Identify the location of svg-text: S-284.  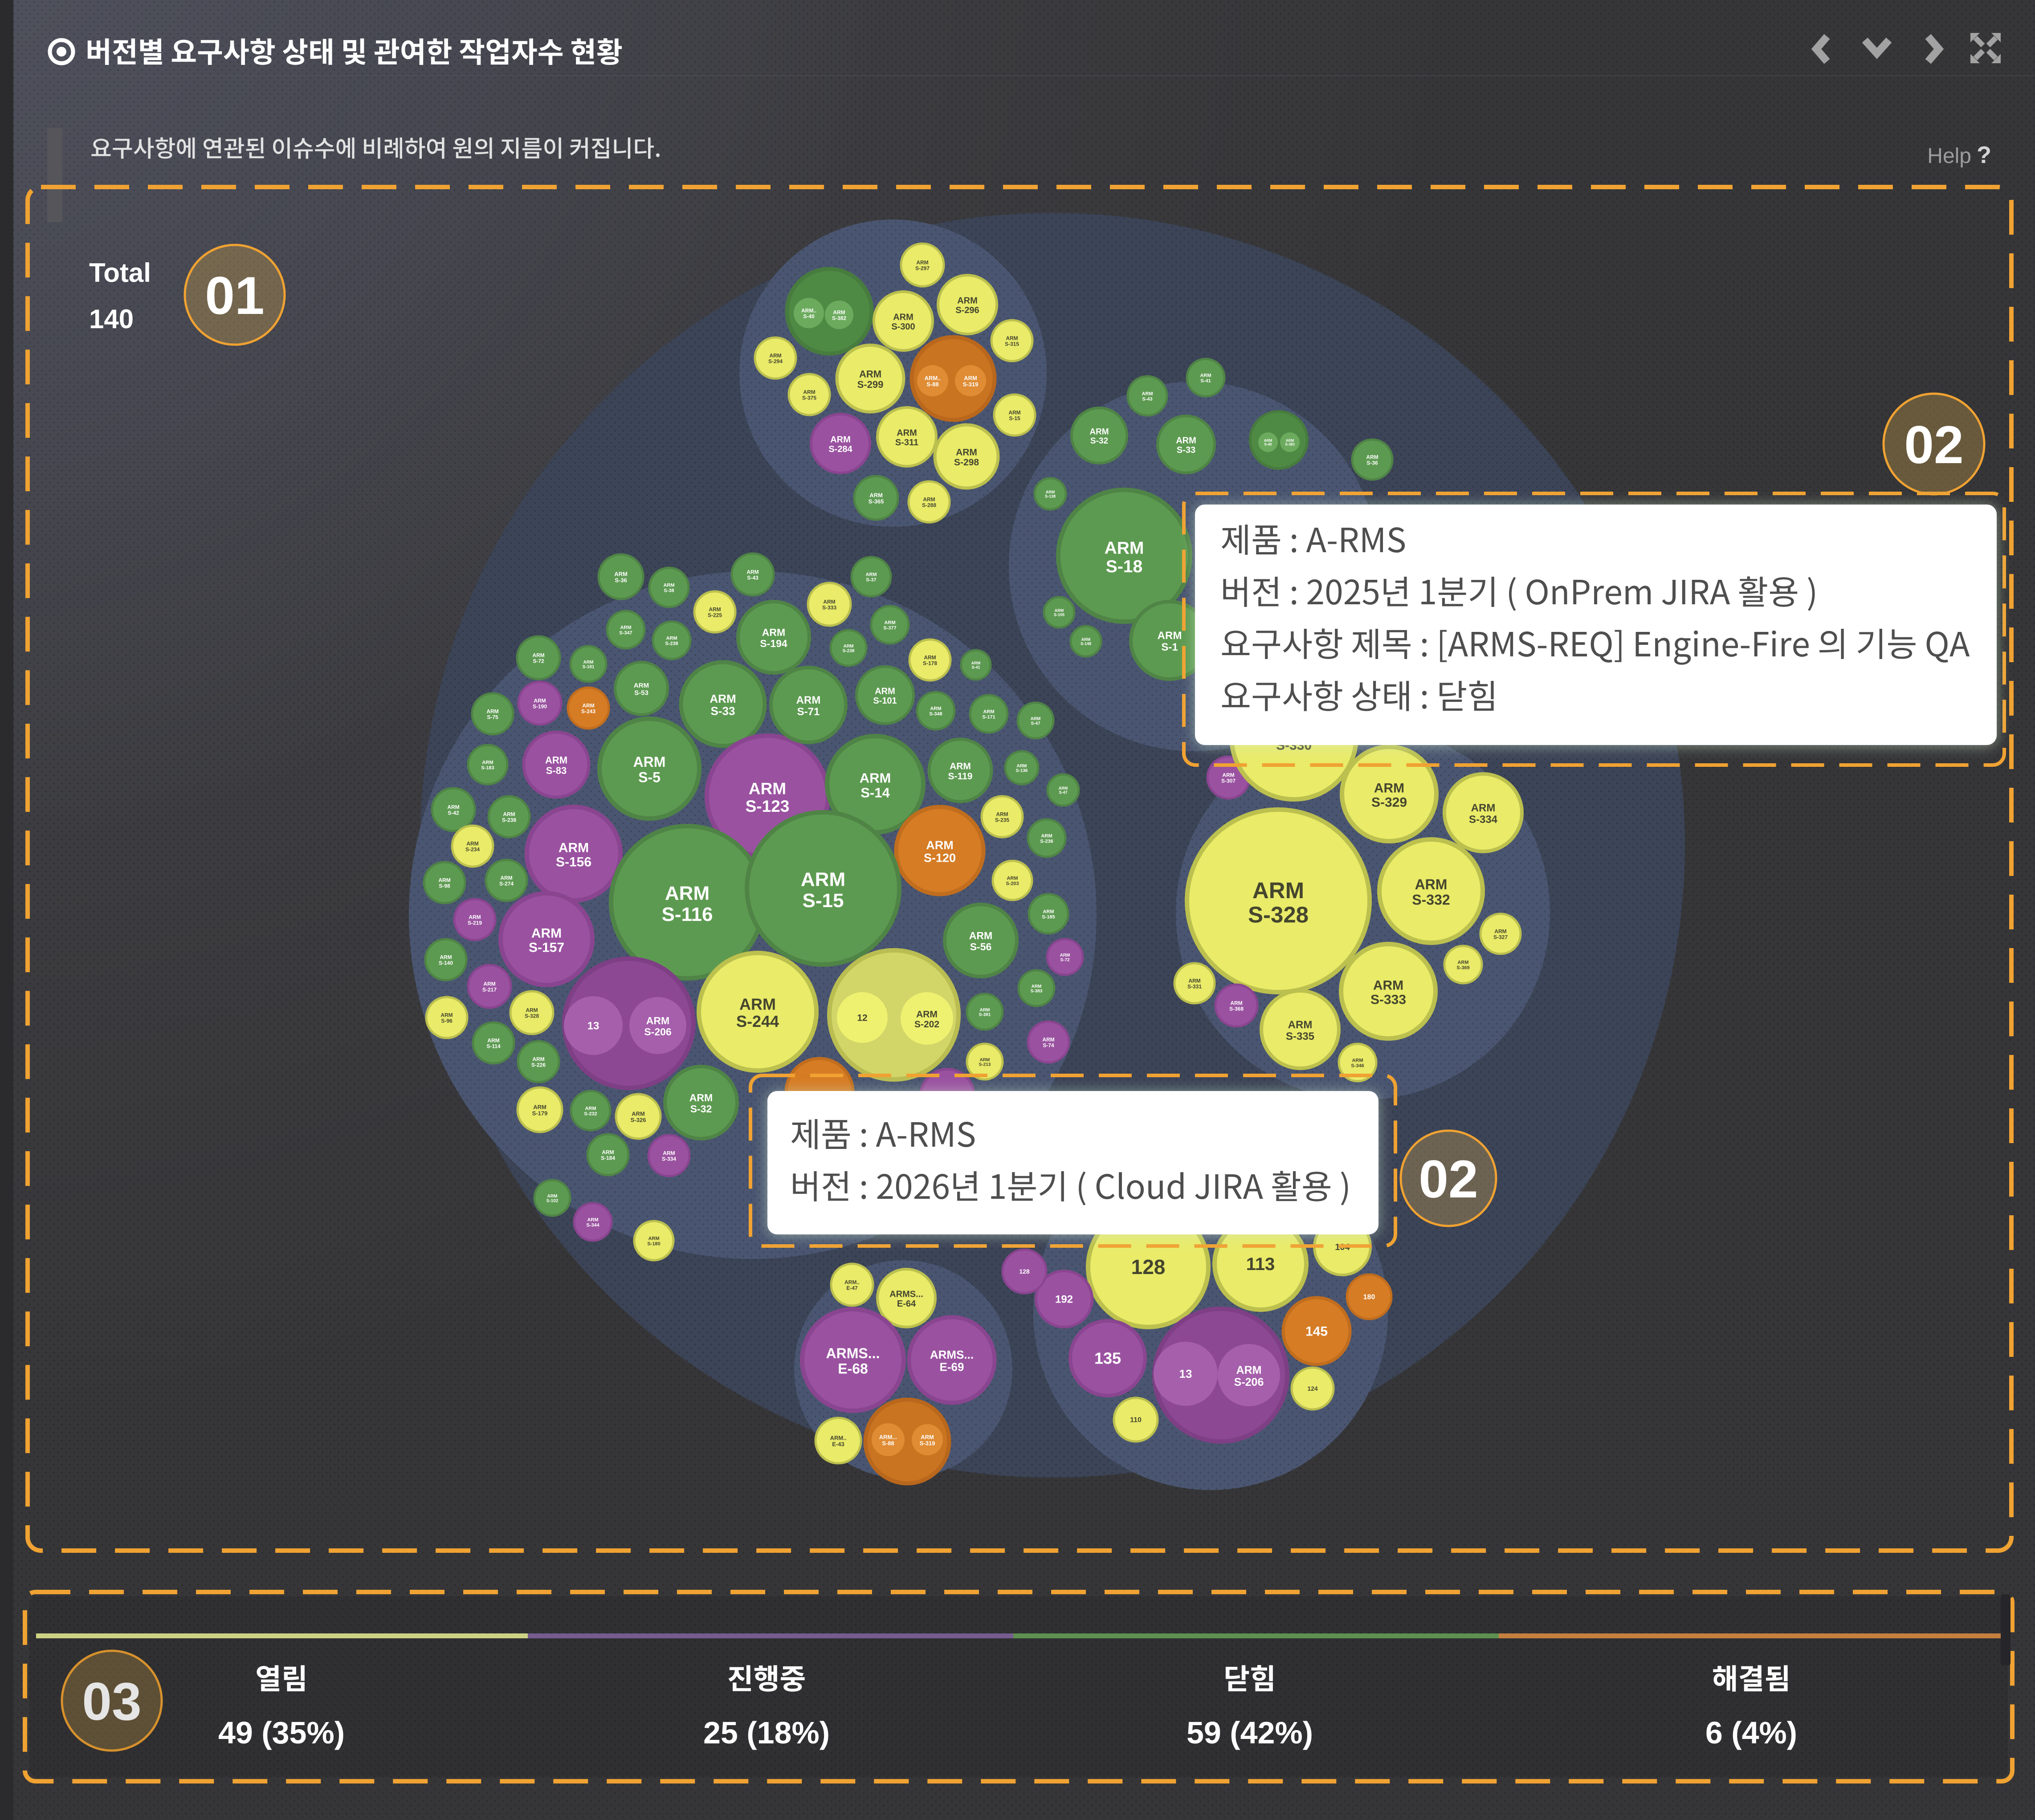
(840, 449).